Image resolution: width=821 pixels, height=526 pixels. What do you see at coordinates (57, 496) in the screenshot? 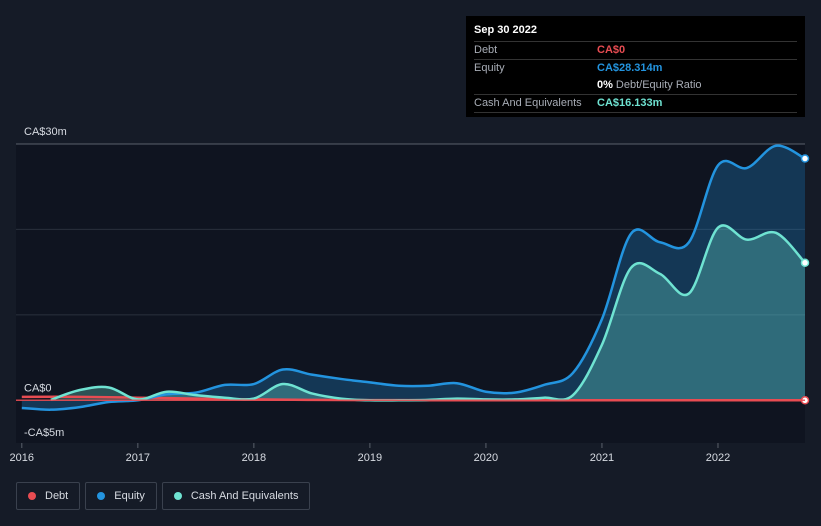
I see `legend-label-debt: Debt` at bounding box center [57, 496].